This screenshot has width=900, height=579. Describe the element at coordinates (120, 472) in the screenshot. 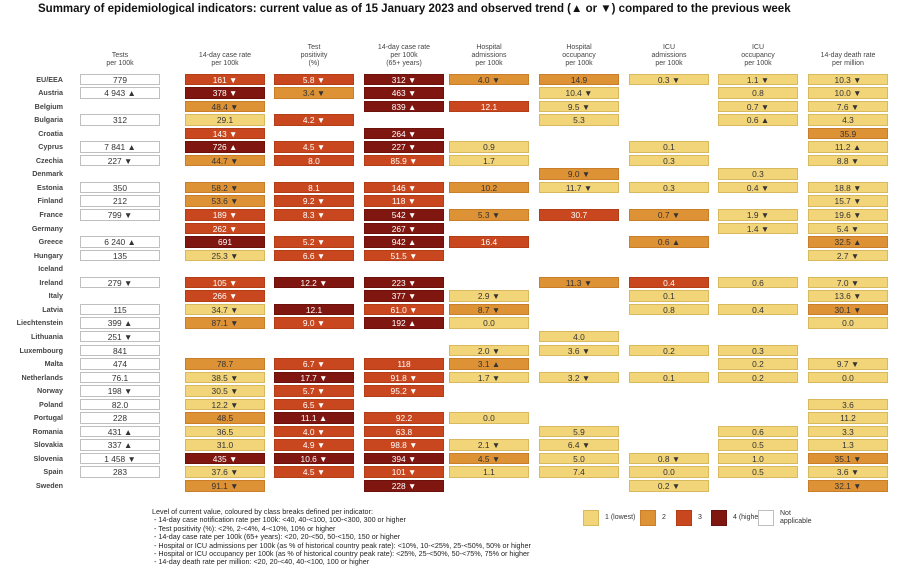

I see `cell-tests: 283` at that location.